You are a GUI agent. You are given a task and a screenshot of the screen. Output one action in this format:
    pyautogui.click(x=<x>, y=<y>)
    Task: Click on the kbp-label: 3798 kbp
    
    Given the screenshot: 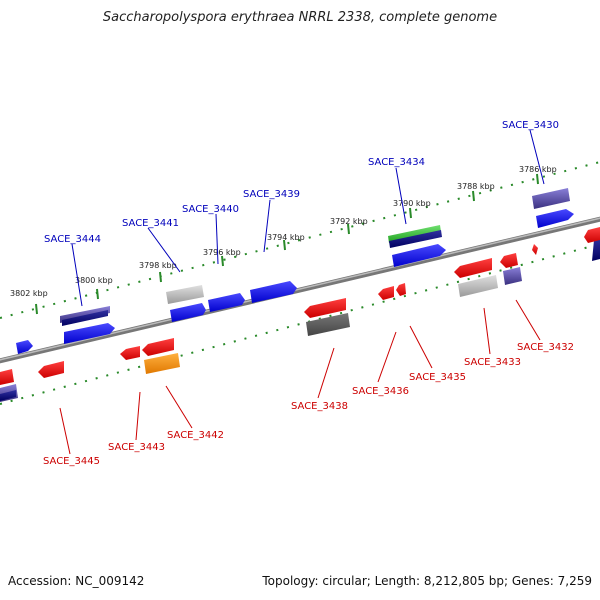 What is the action you would take?
    pyautogui.click(x=158, y=265)
    